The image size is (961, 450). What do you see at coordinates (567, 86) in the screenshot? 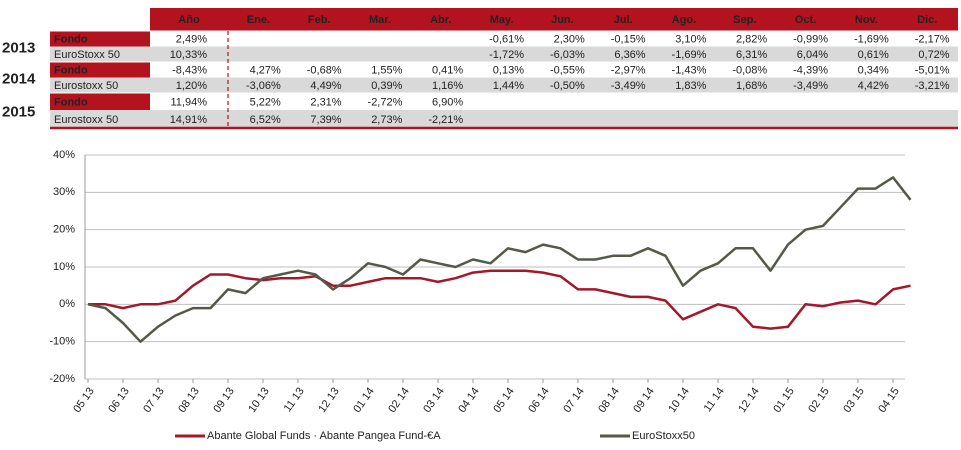
I see `cell: -0,50%` at bounding box center [567, 86].